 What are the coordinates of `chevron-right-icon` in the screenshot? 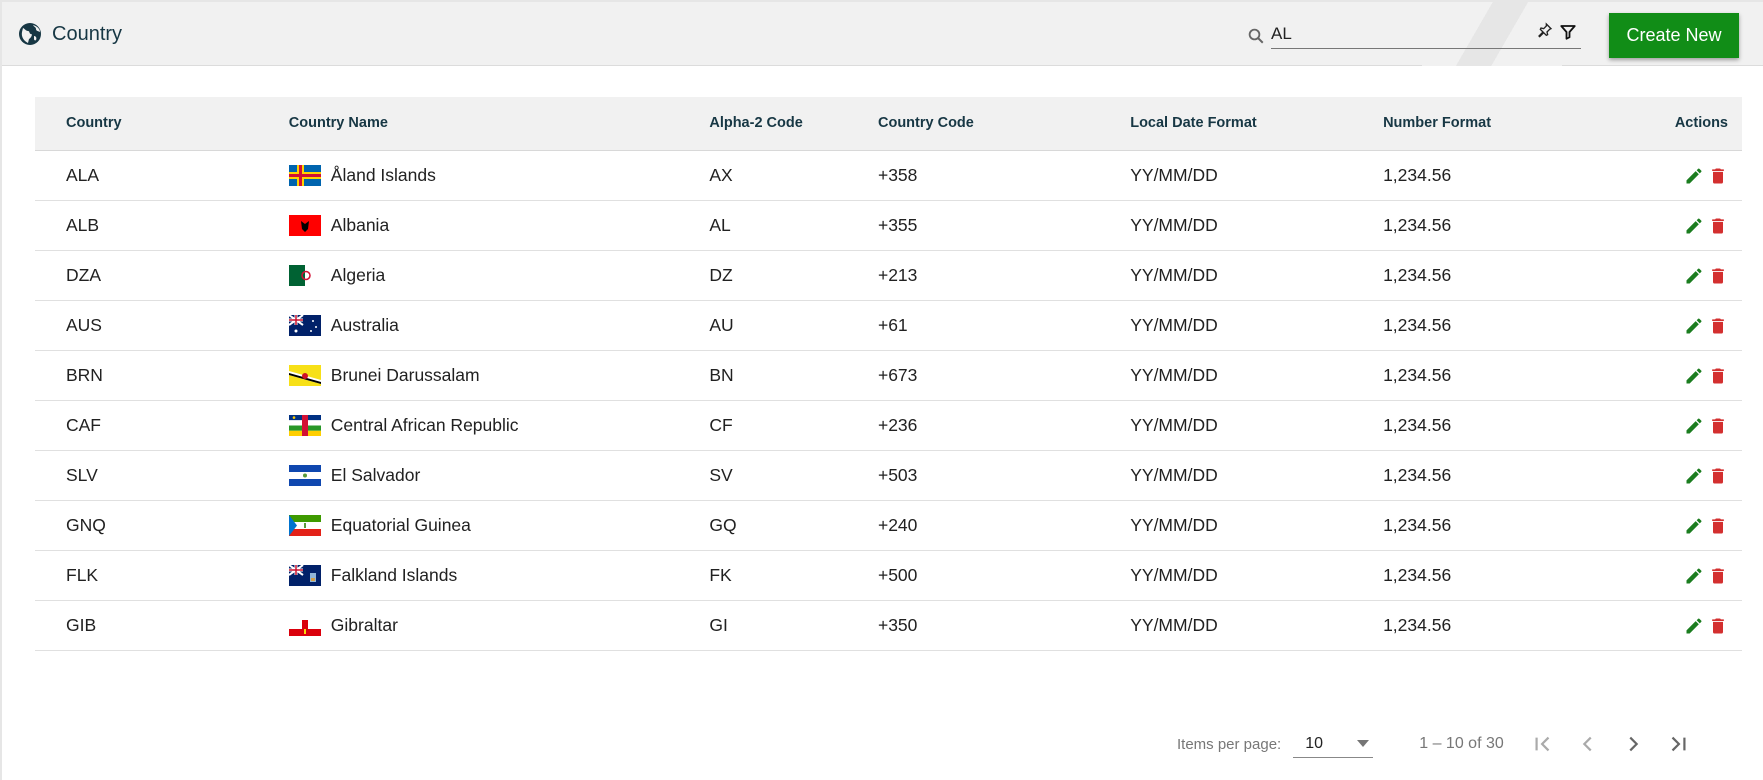 It's located at (1633, 744).